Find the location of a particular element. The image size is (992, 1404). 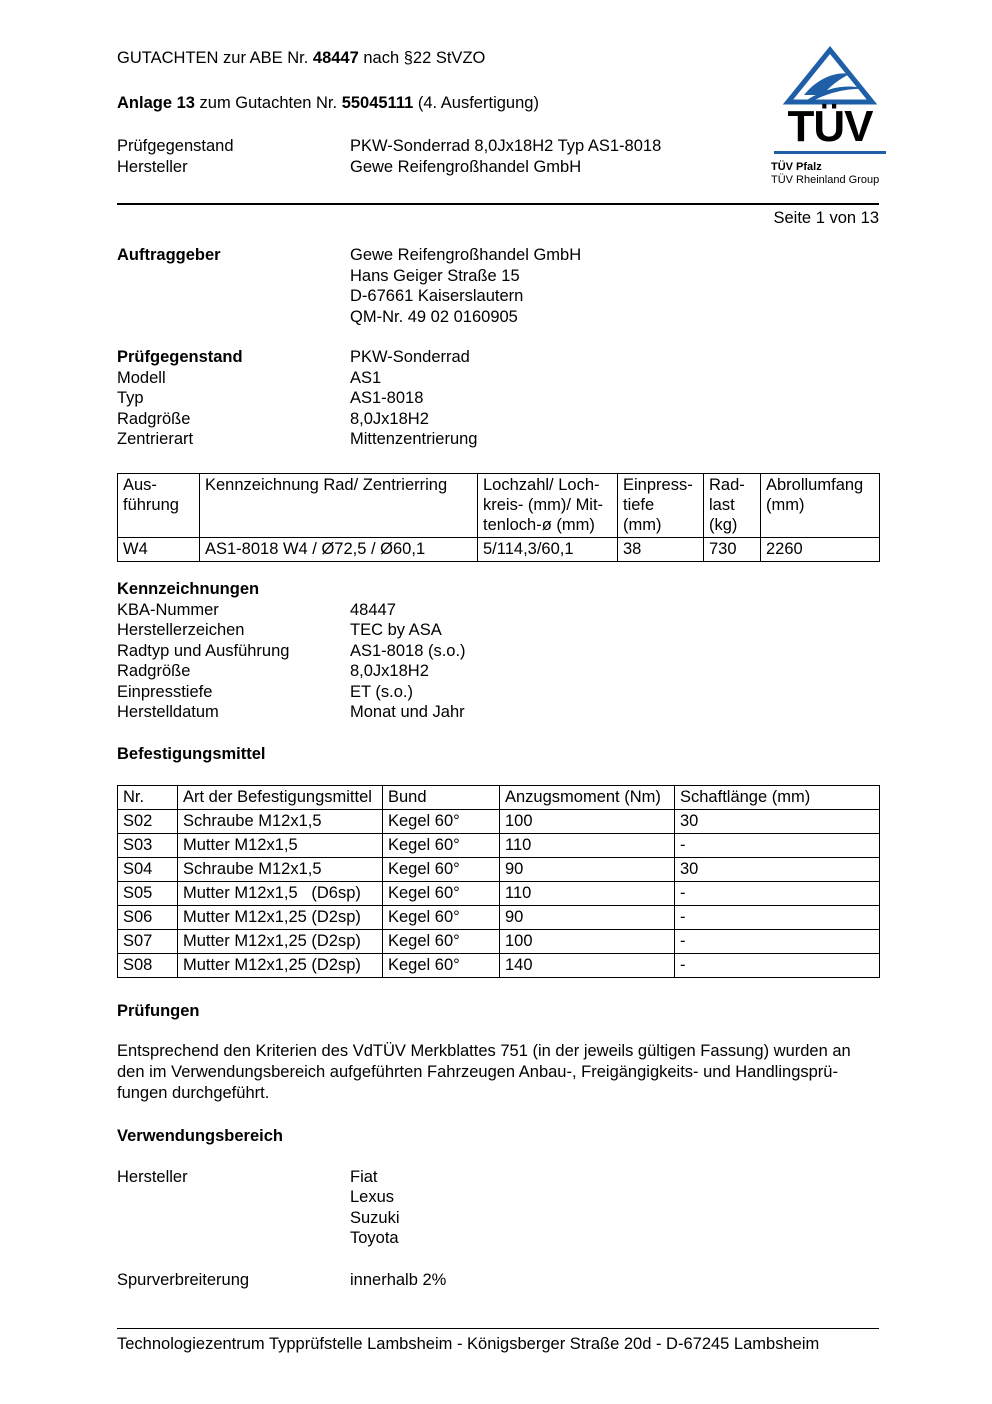

tuv-subtitle: TÜV Pfalz TÜV Rheinland Group is located at coordinates (830, 174).